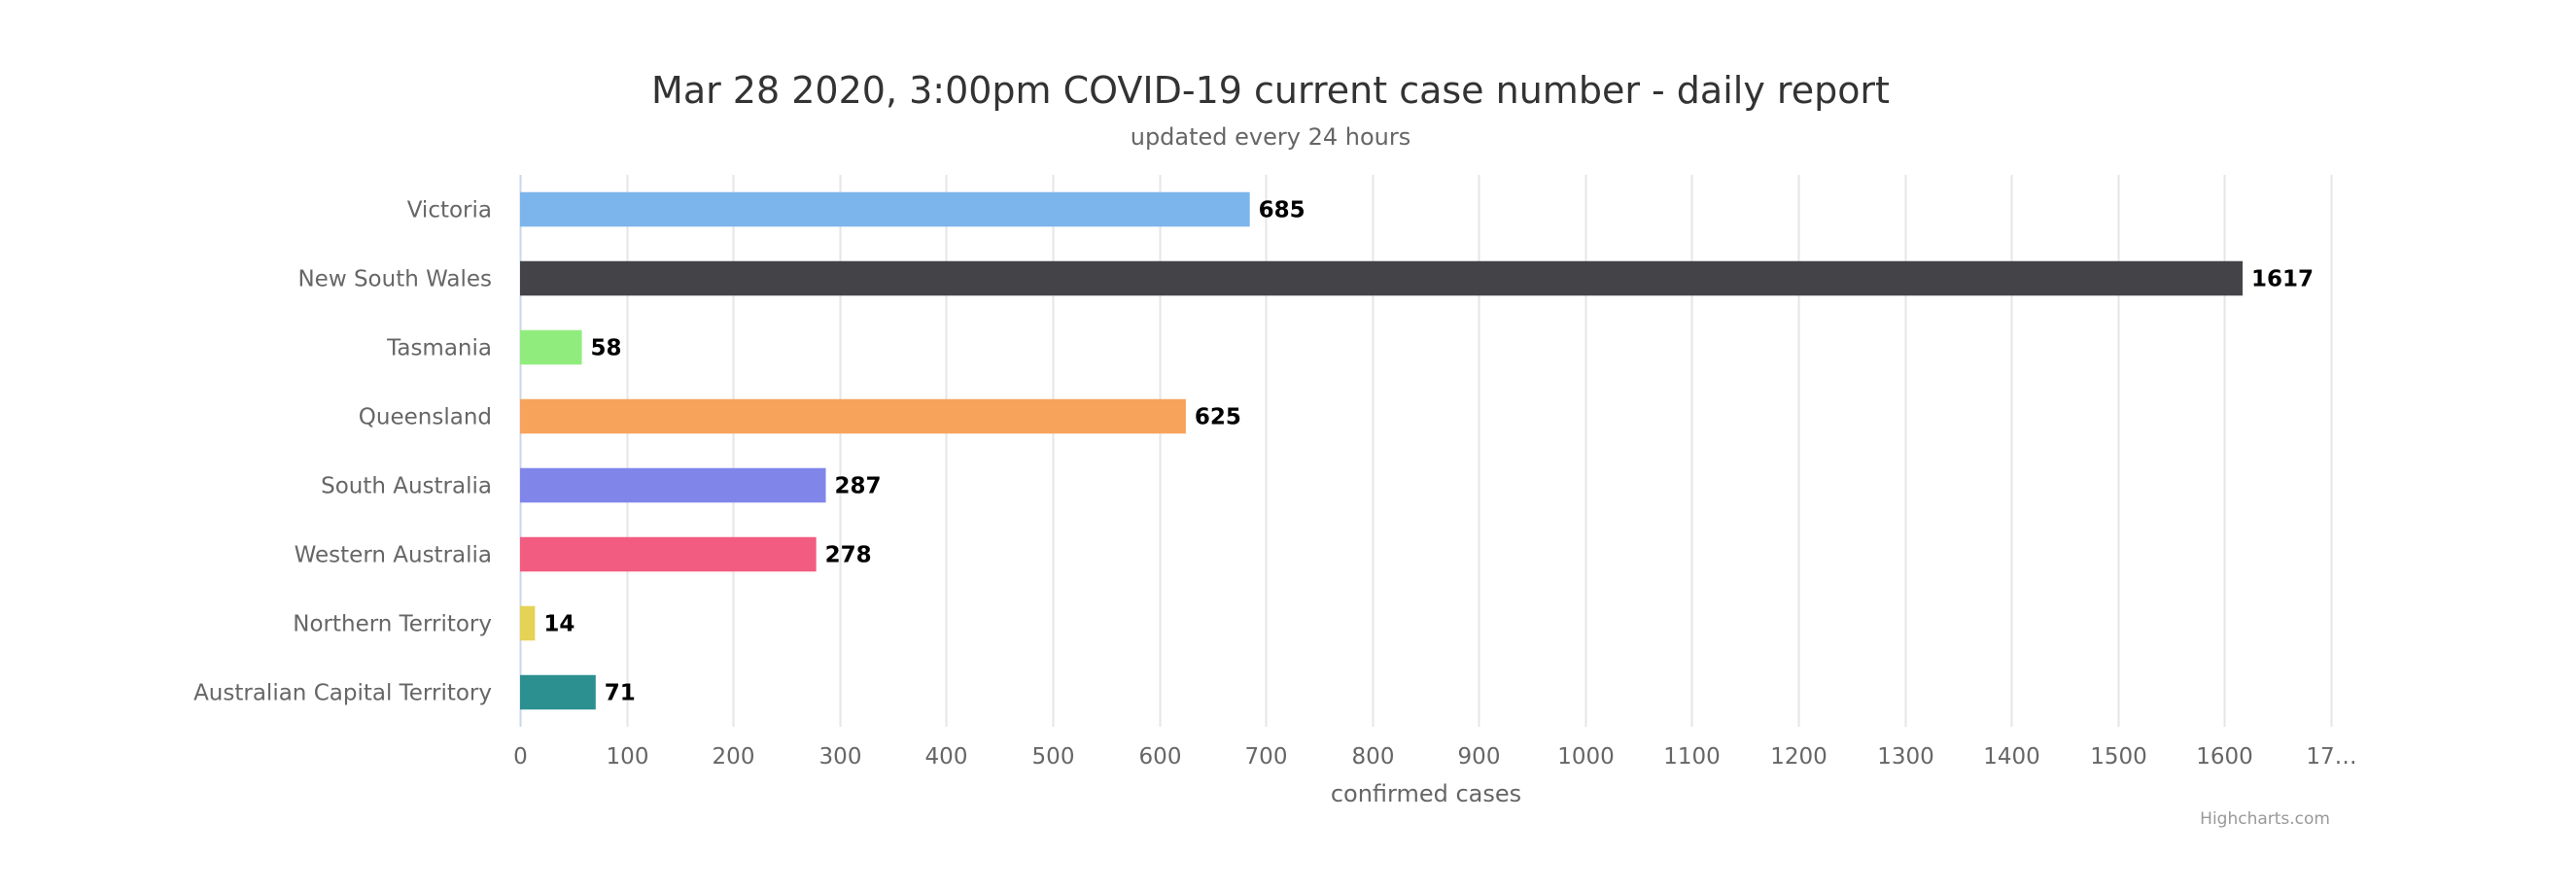 Image resolution: width=2576 pixels, height=890 pixels. I want to click on x-tick-label: 1400, so click(2012, 757).